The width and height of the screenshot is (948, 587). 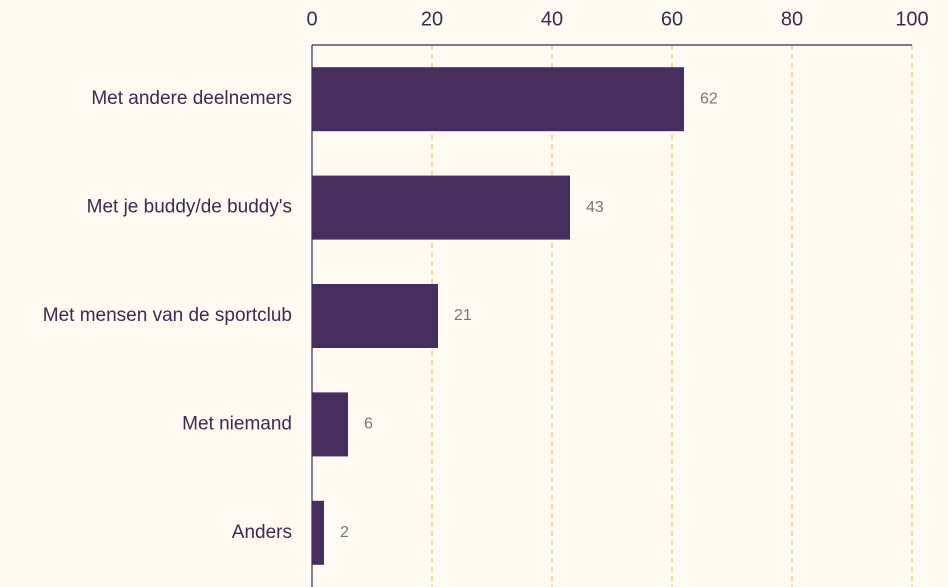 I want to click on y-tick-label: Met je buddy/de buddy's, so click(x=189, y=207).